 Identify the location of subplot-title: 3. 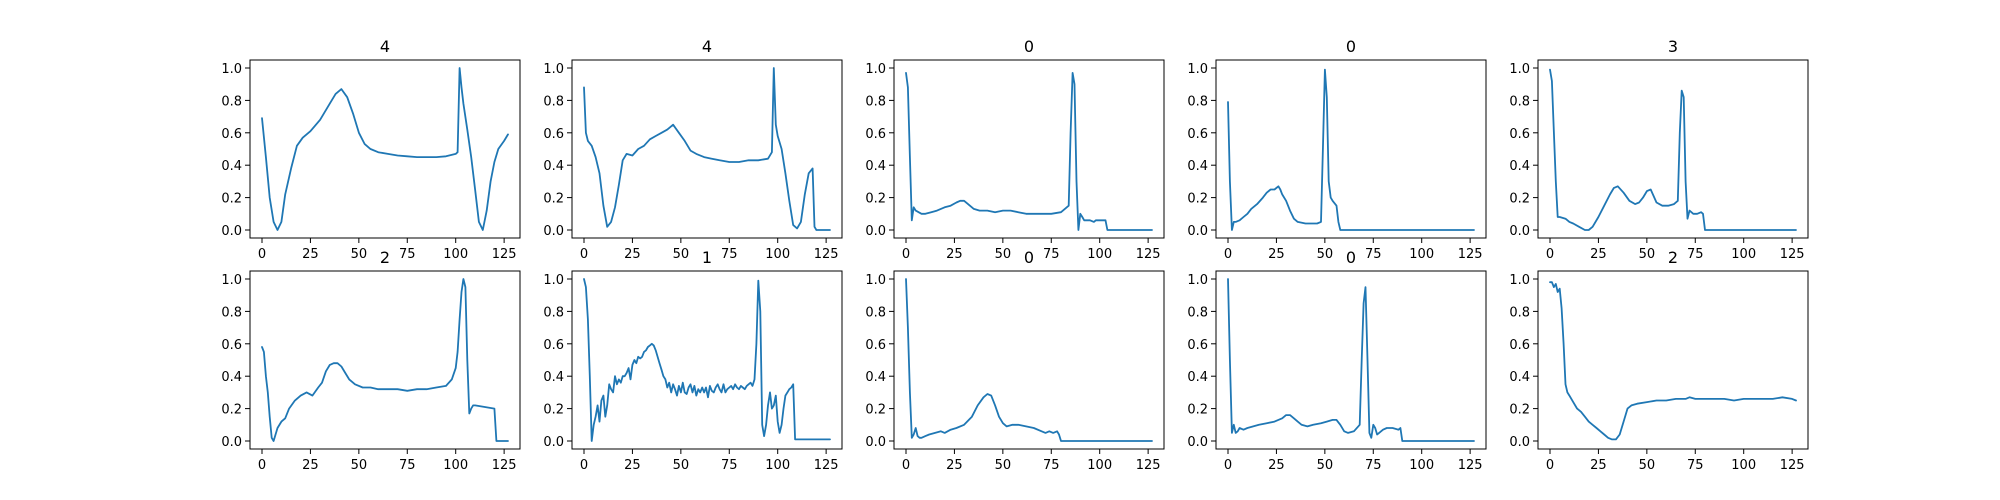
(1673, 46).